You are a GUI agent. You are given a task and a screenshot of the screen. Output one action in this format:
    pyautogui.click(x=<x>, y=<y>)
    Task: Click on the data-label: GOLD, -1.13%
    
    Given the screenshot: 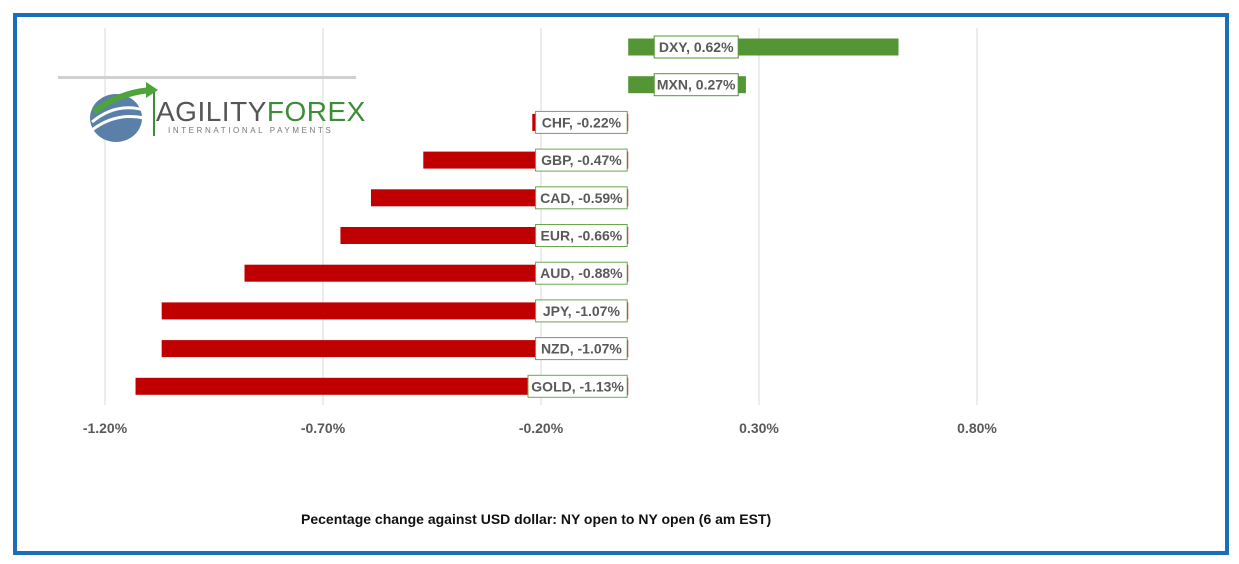 What is the action you would take?
    pyautogui.click(x=577, y=386)
    